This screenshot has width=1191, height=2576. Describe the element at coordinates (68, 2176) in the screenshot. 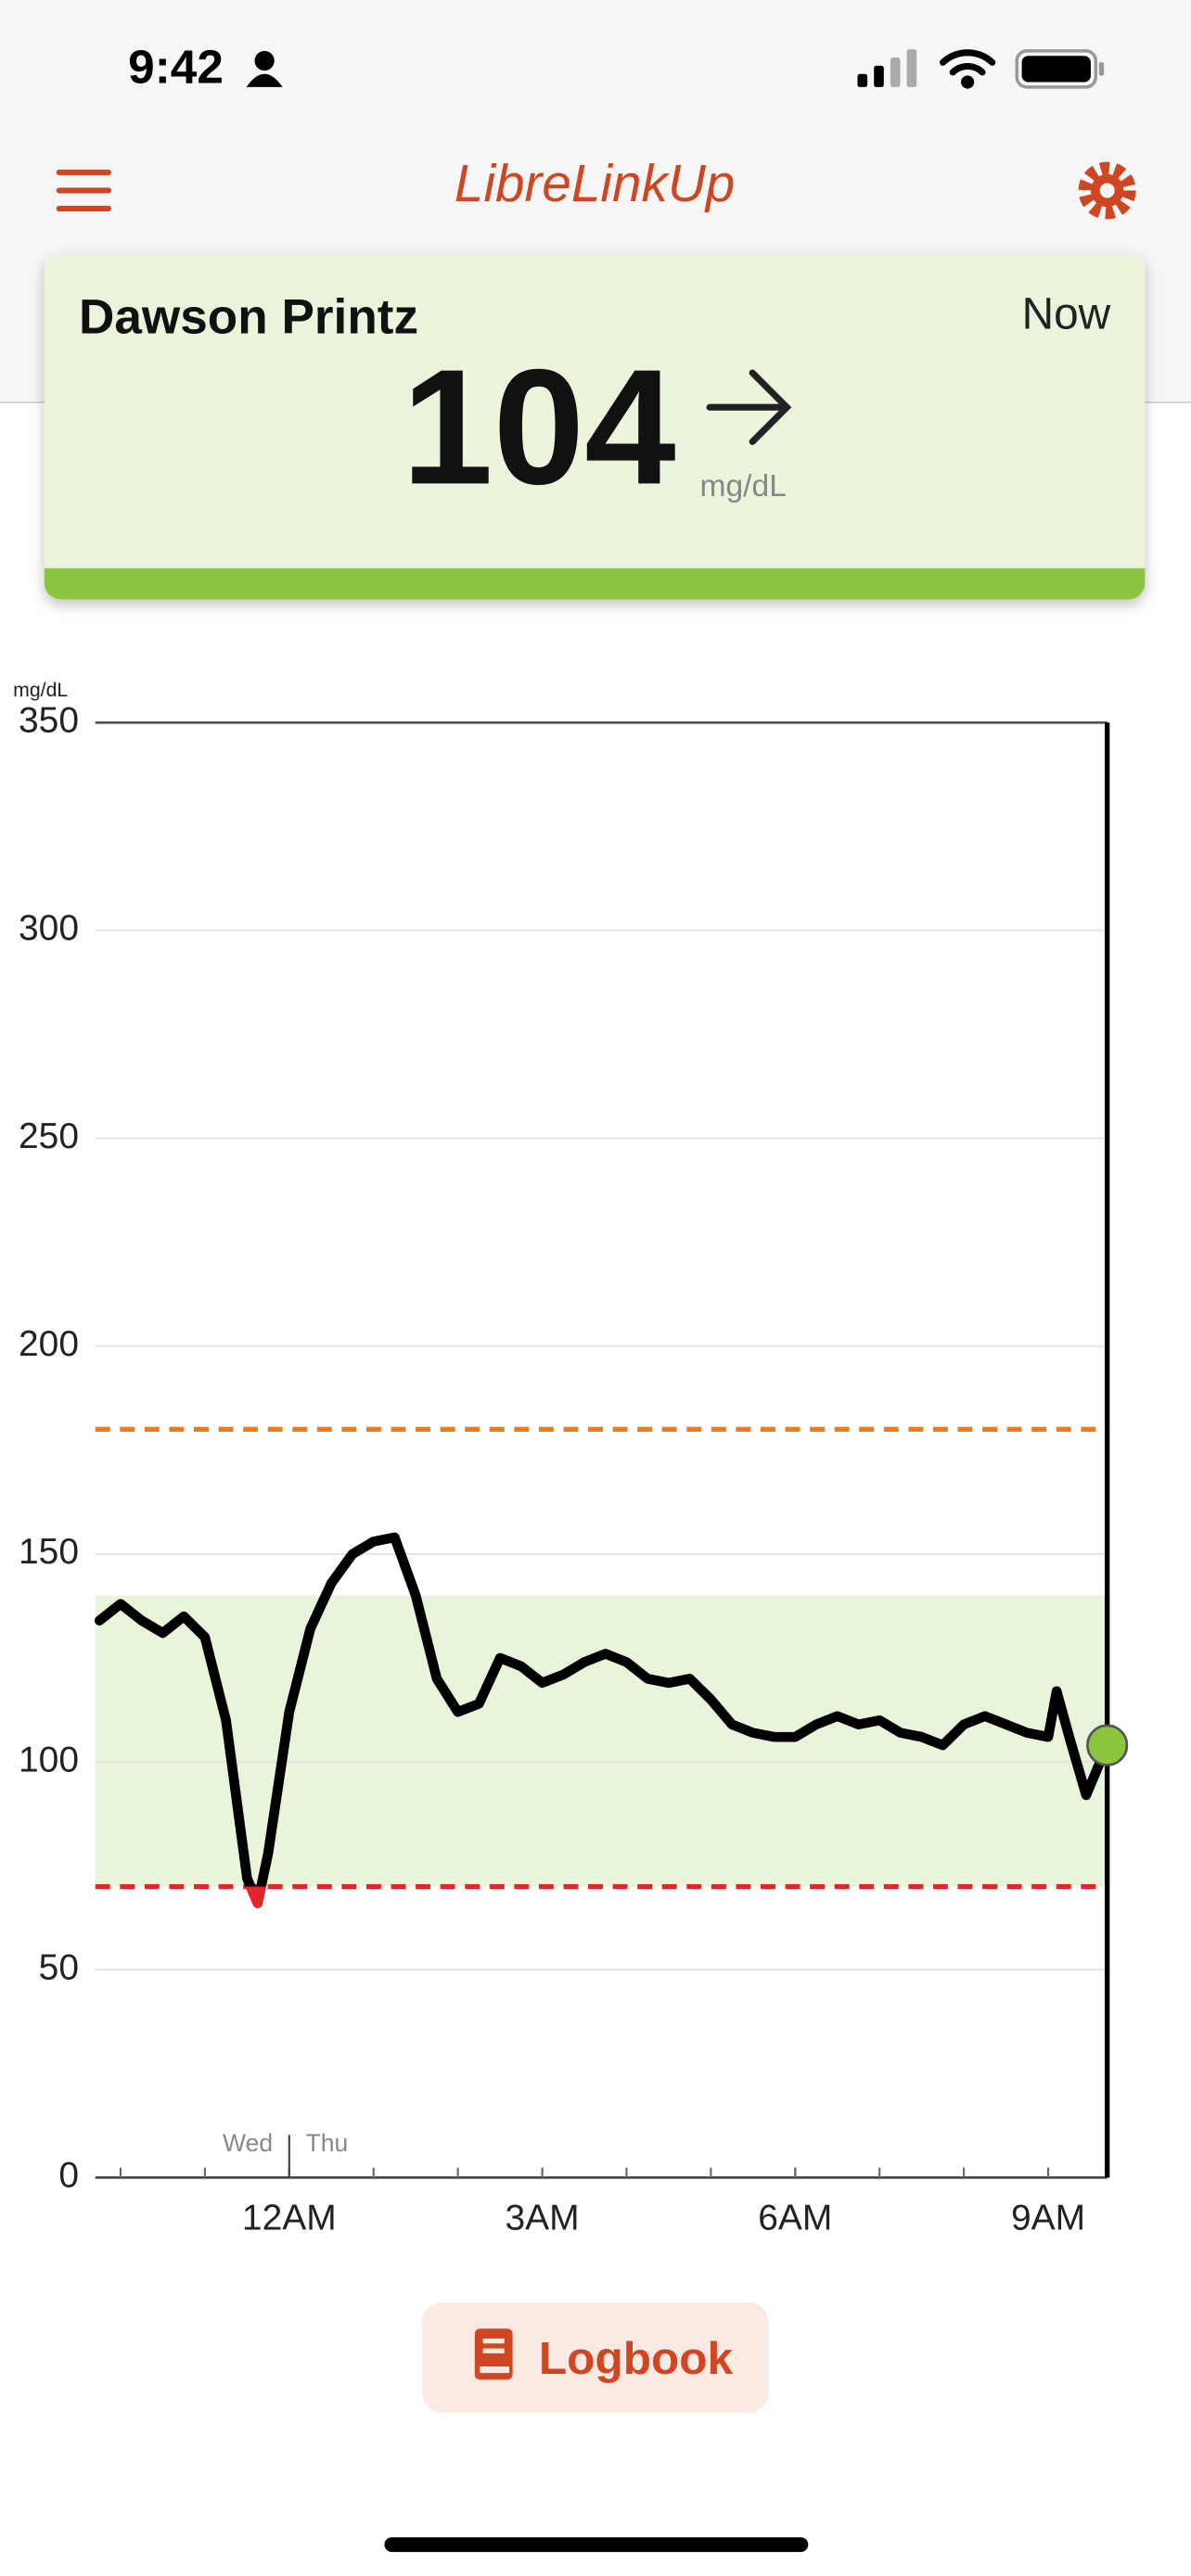

I see `y-tick-label: 0` at that location.